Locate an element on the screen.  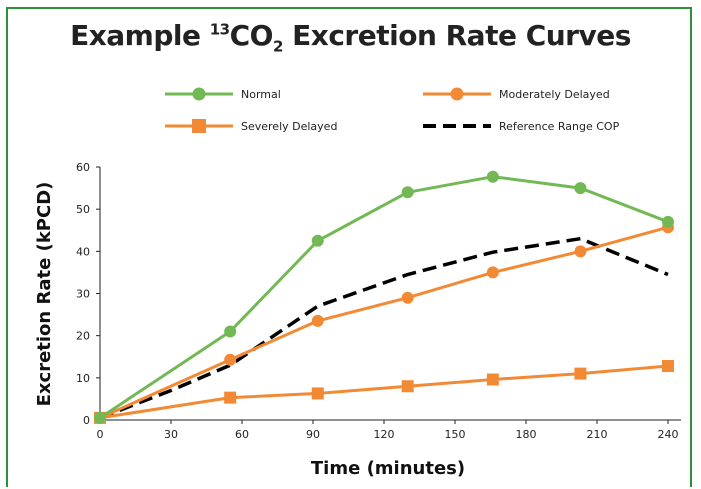
x-tick-label: 90 is located at coordinates (313, 434).